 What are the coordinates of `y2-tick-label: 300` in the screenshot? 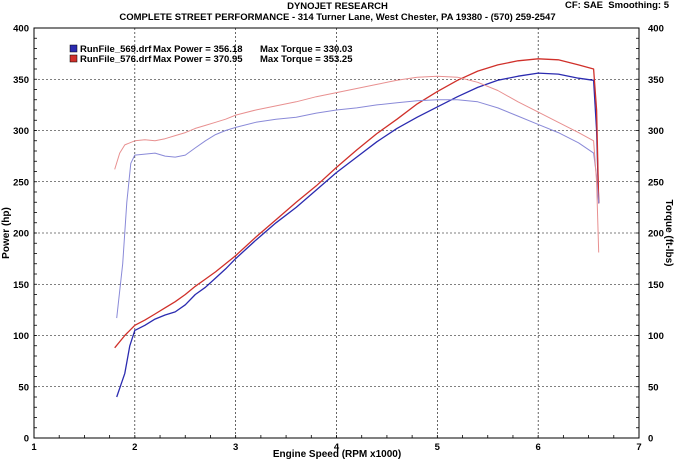 It's located at (656, 131).